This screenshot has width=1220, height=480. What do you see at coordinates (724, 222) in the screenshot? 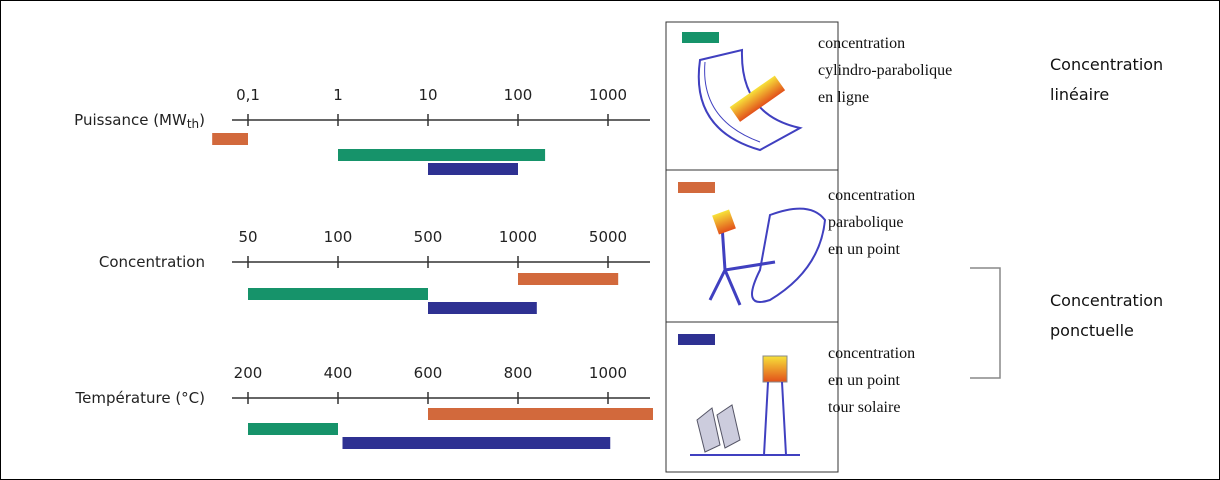
I see `dish-receiver` at bounding box center [724, 222].